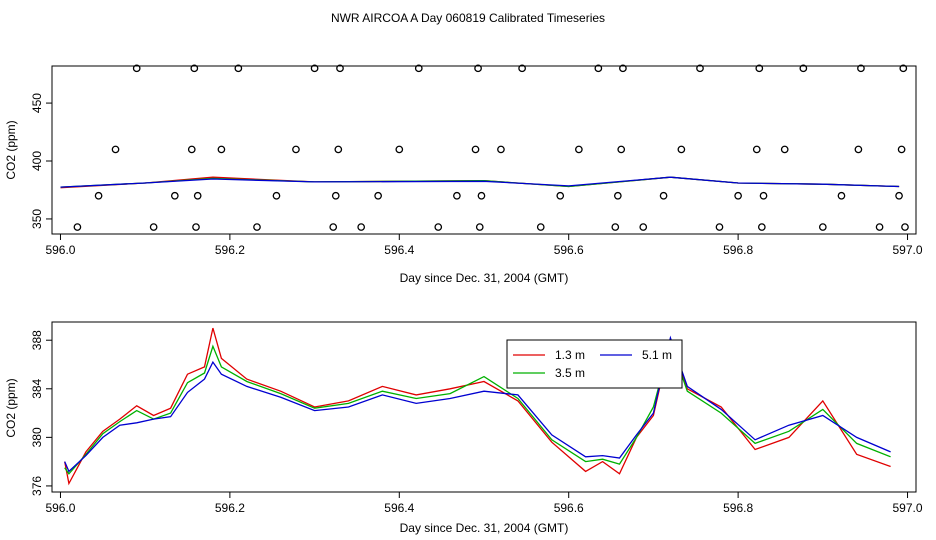  I want to click on bottom-y-ticks: 376 380 384 388, so click(41, 413).